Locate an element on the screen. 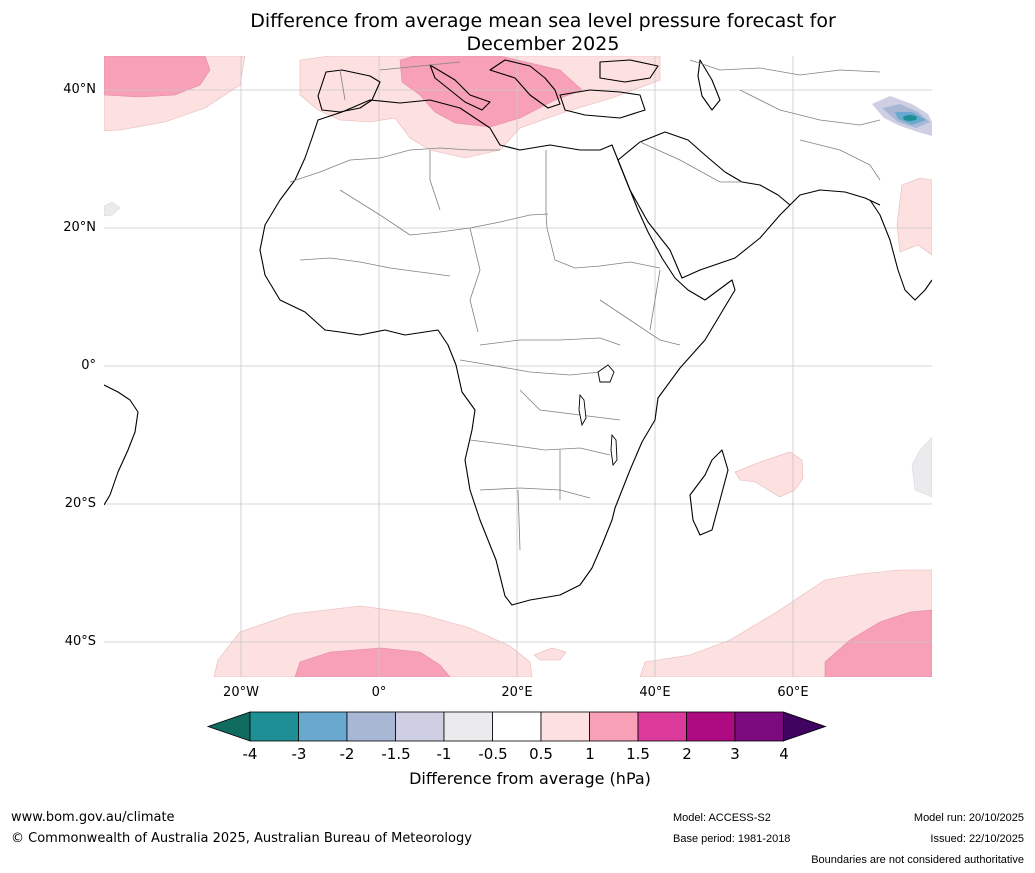  iberia-coastline is located at coordinates (349, 91).